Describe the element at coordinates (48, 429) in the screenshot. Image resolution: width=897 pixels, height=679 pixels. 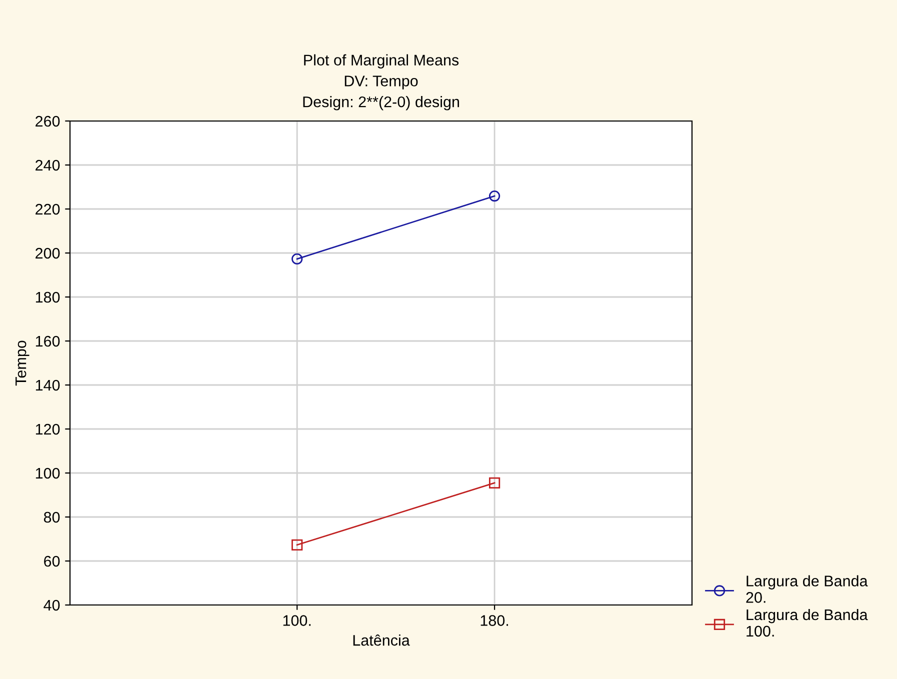
I see `y-tick-label: 120` at that location.